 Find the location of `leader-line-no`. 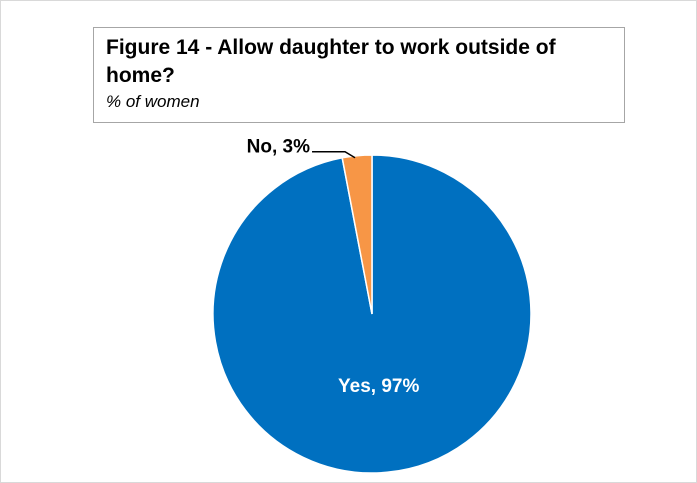

leader-line-no is located at coordinates (334, 154).